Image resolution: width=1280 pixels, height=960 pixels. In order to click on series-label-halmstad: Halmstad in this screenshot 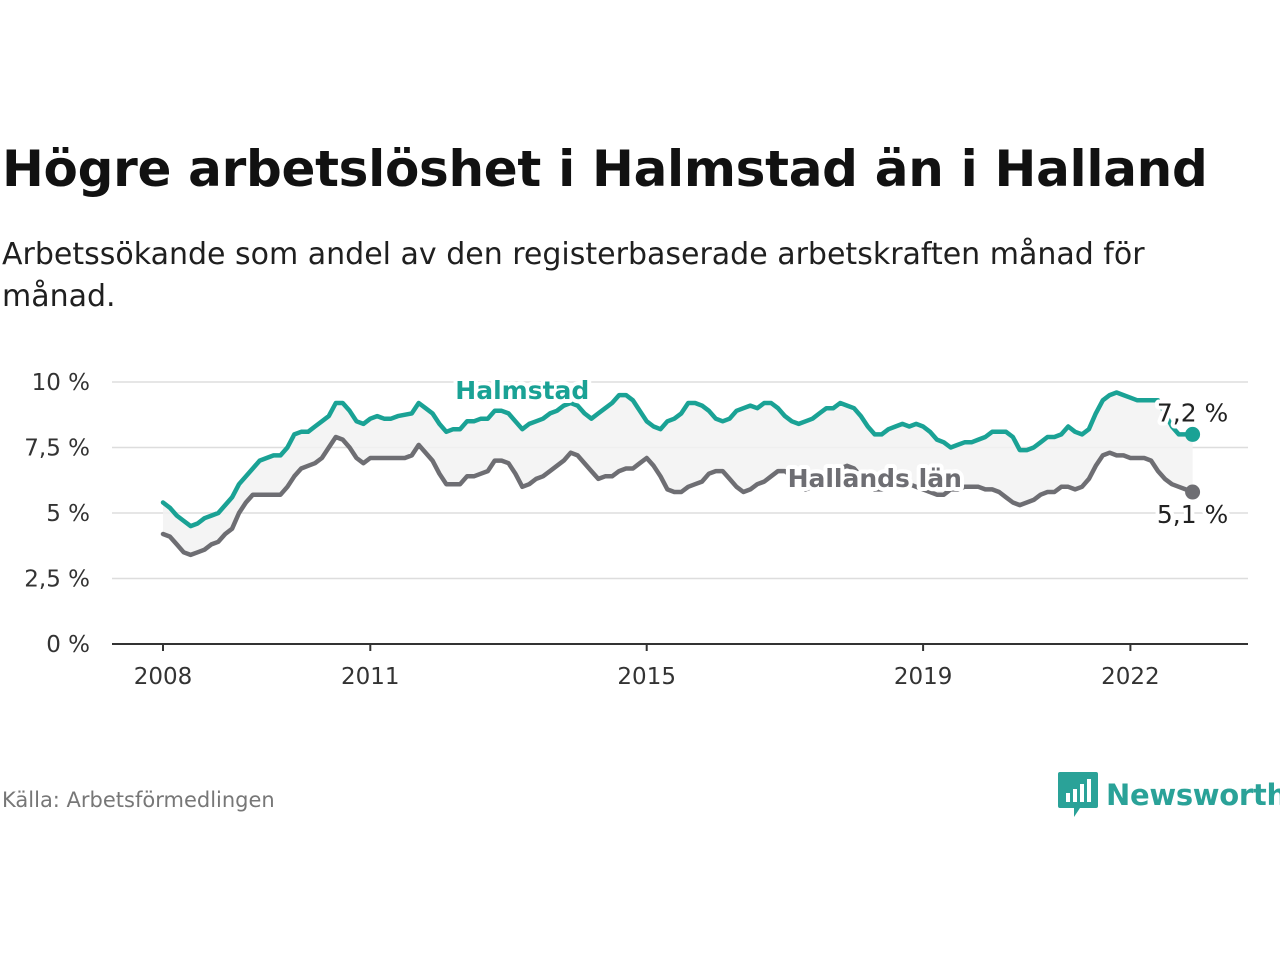, I will do `click(522, 390)`.